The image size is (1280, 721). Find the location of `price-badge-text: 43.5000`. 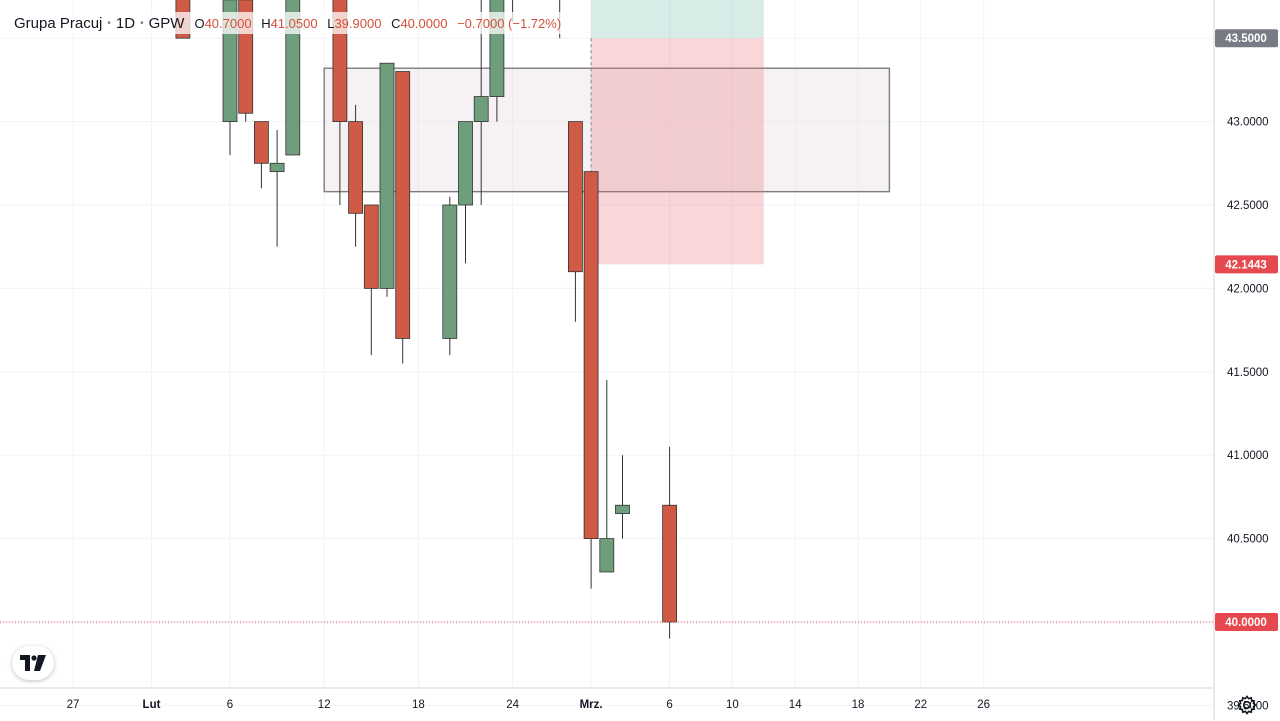

price-badge-text: 43.5000 is located at coordinates (1246, 39).